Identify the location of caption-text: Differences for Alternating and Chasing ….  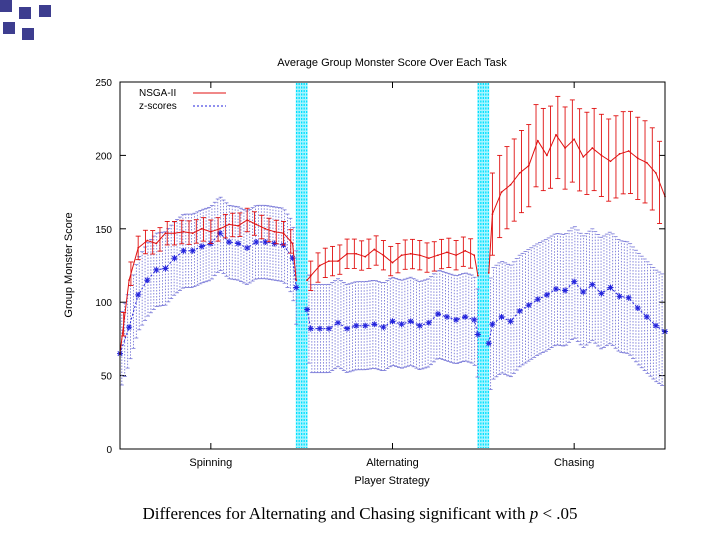
(336, 513).